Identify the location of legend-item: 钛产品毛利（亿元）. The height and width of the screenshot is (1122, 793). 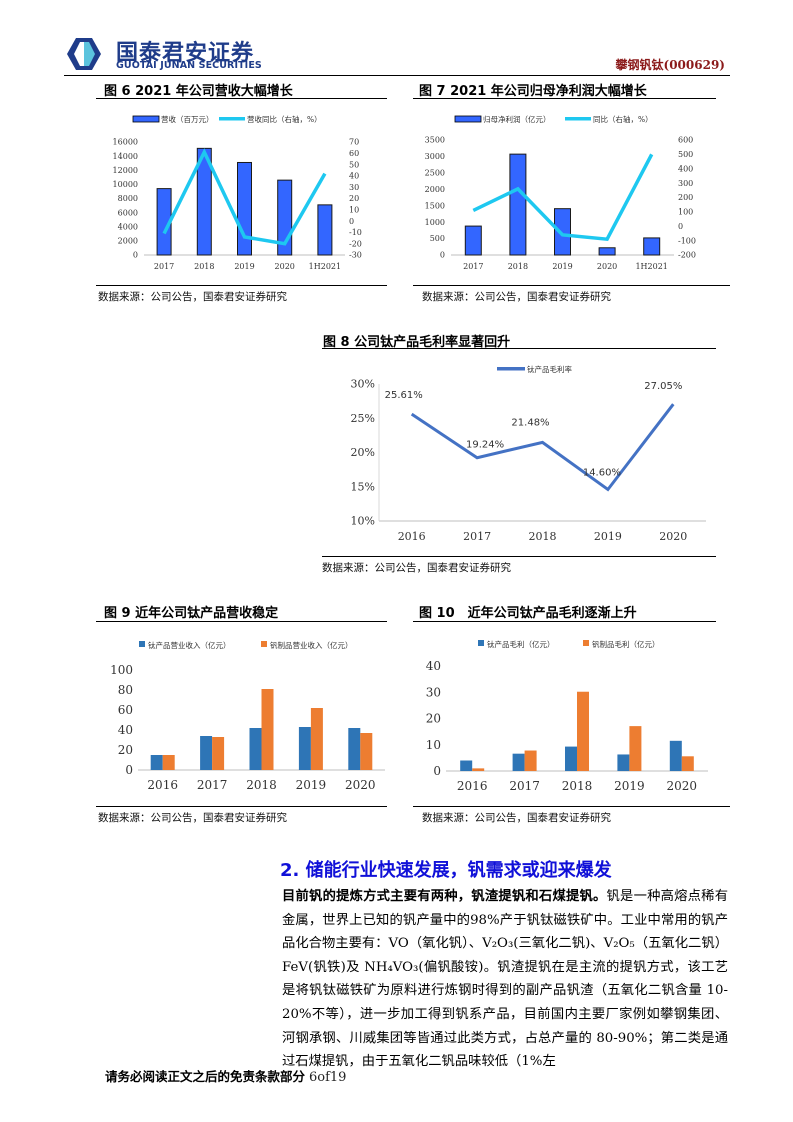
(516, 644).